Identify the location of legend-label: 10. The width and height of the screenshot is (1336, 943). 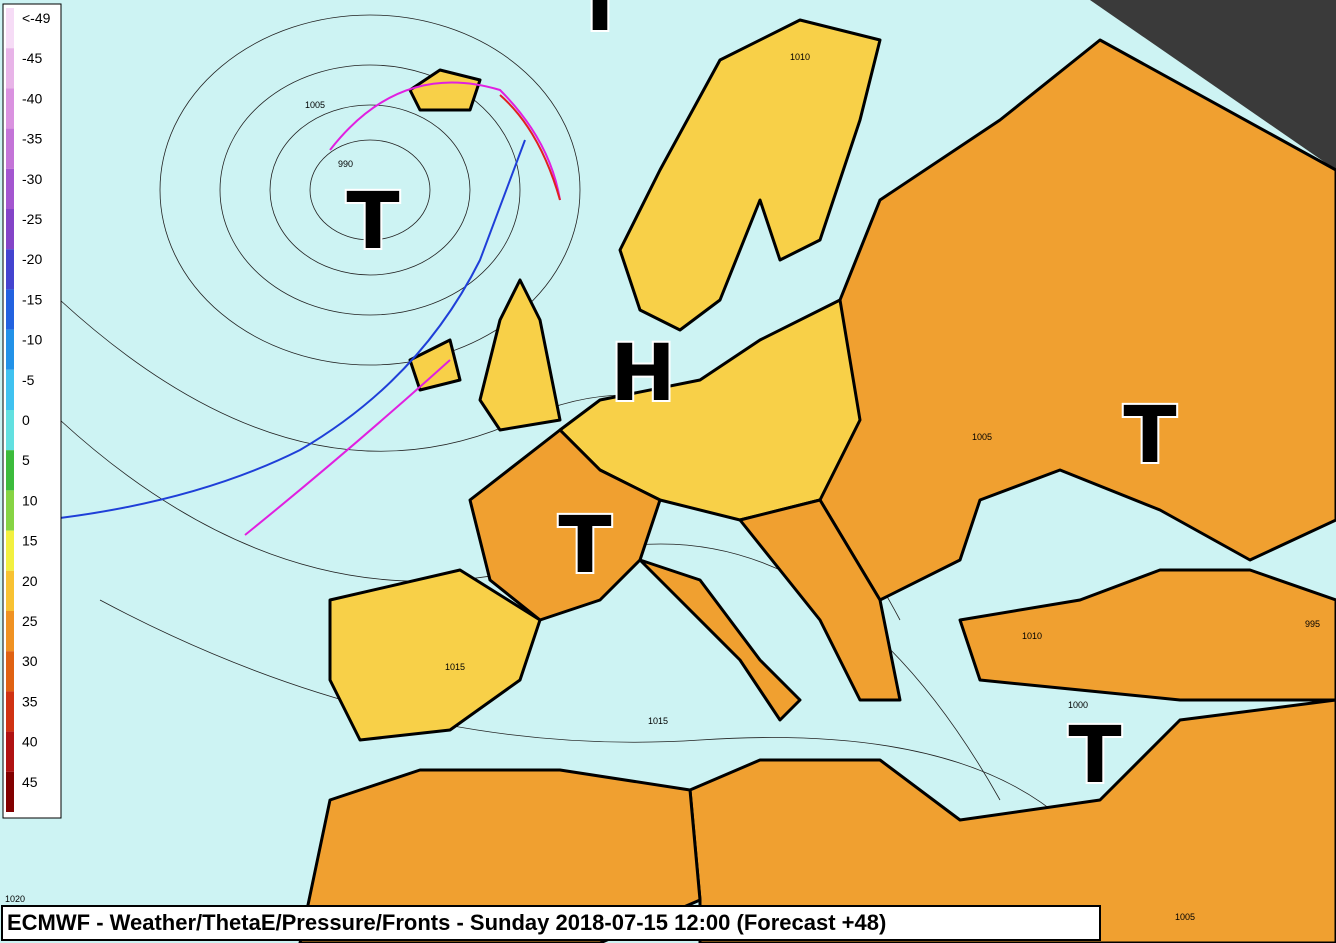
(30, 500).